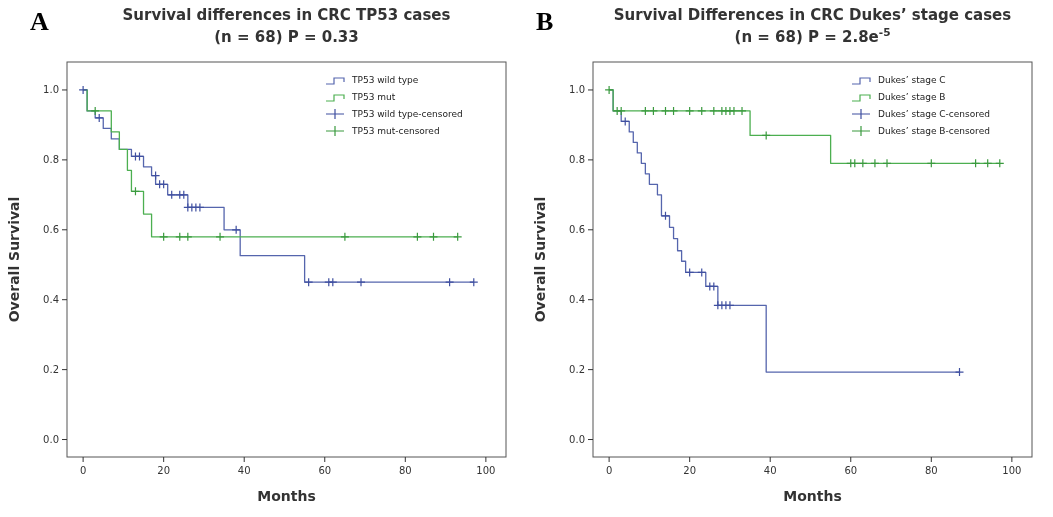  I want to click on legend-label: Dukes’ stage C, so click(912, 80).